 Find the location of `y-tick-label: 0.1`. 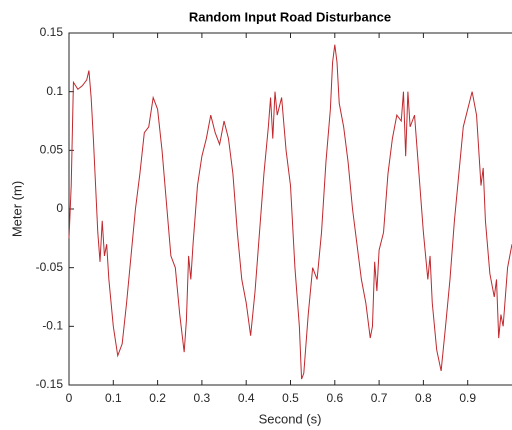

y-tick-label: 0.1 is located at coordinates (54, 91).